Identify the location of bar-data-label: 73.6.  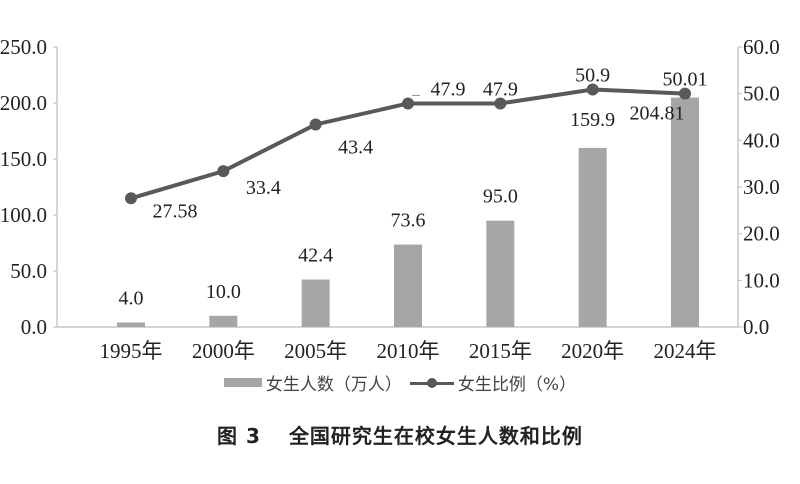
(408, 221).